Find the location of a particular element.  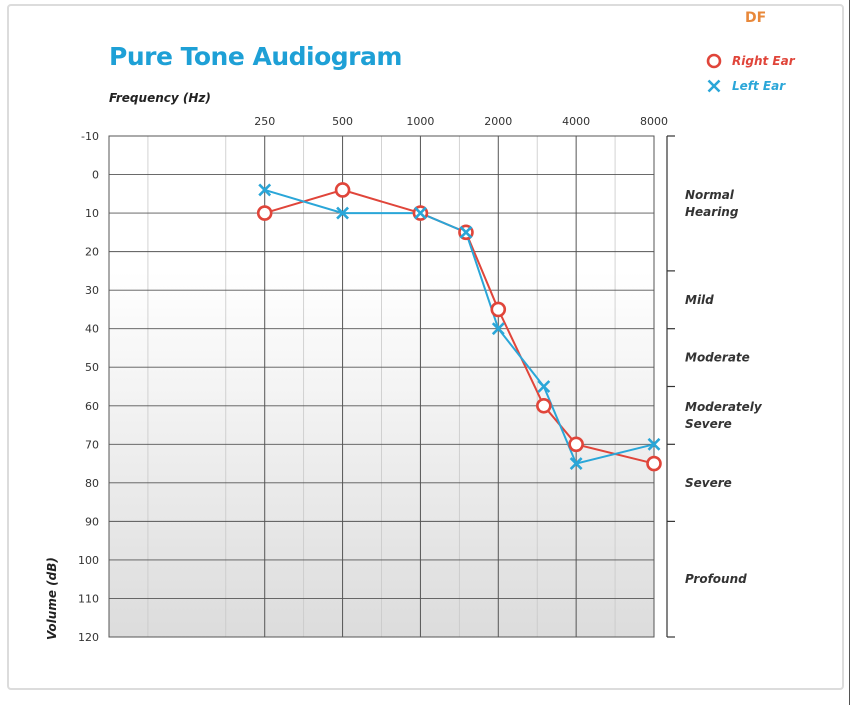

chart-title: Pure Tone Audiogram is located at coordinates (255, 56).